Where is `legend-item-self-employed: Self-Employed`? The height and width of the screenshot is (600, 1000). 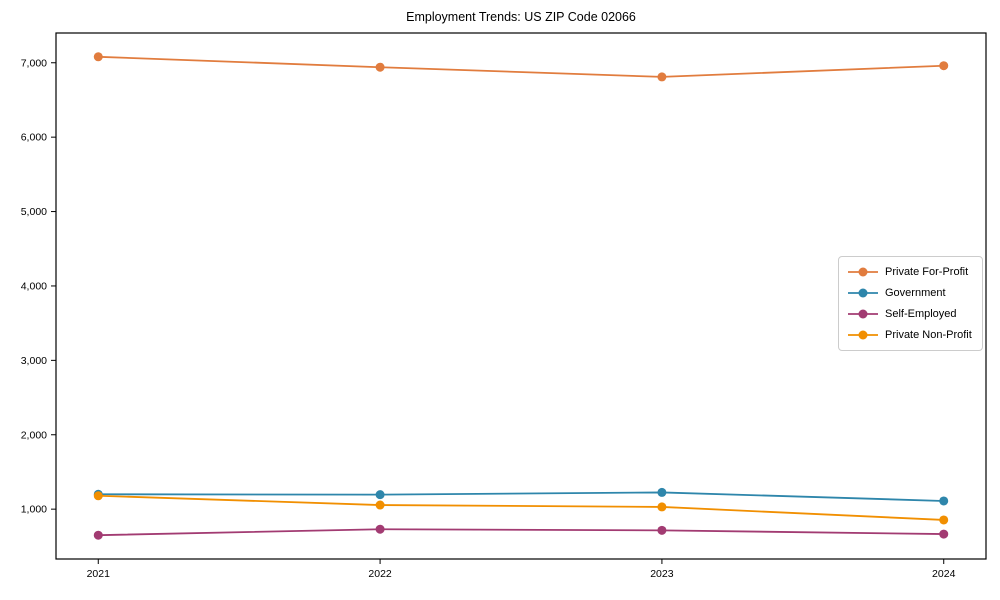 legend-item-self-employed: Self-Employed is located at coordinates (910, 314).